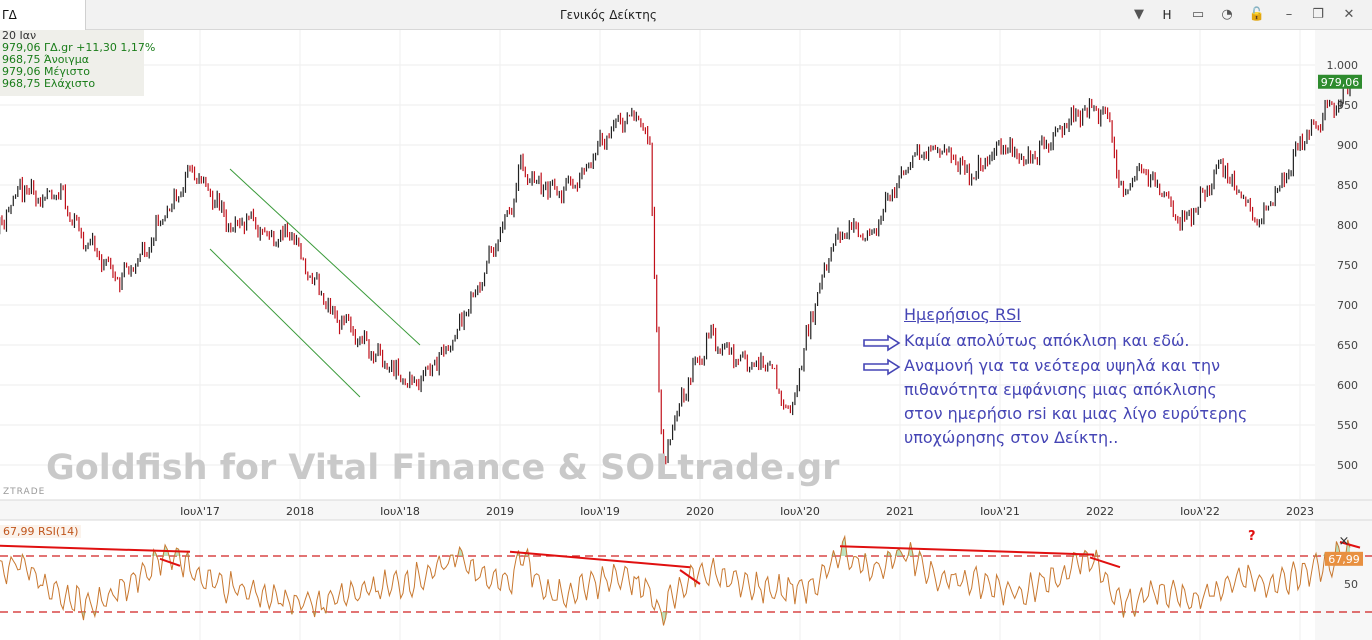 The width and height of the screenshot is (1372, 640). I want to click on rsi-value-label: 67,99, so click(1344, 559).